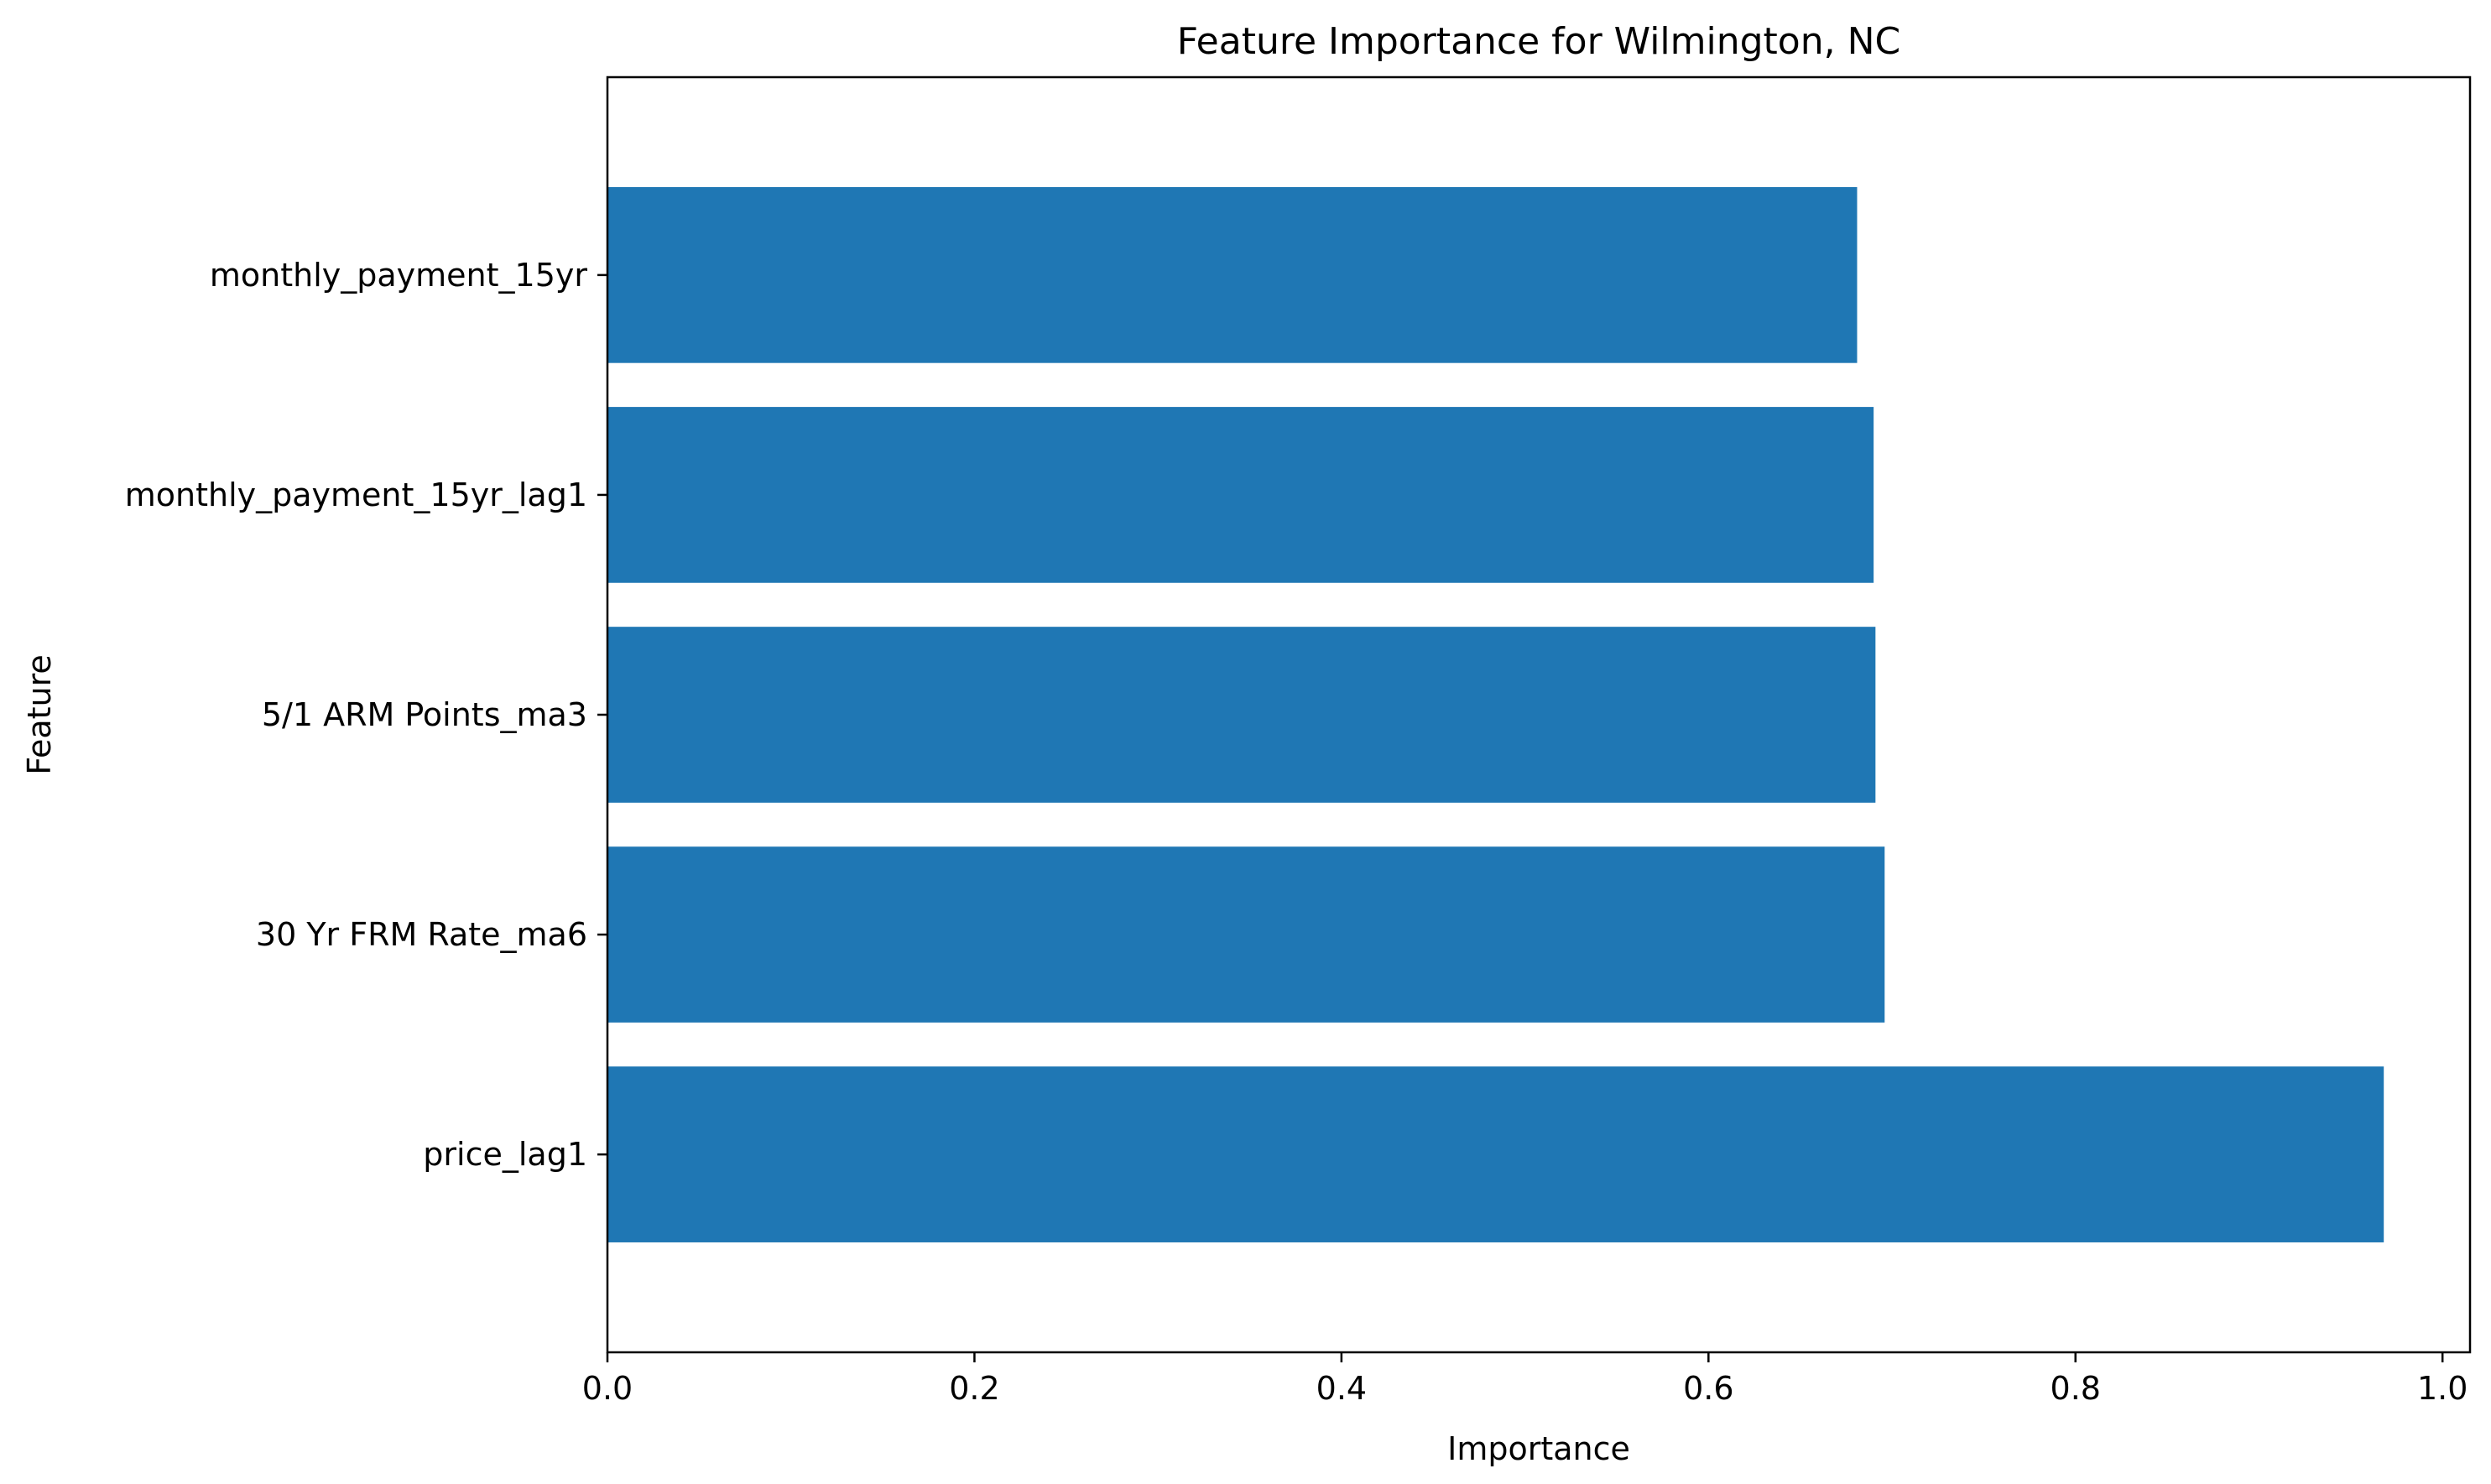 The height and width of the screenshot is (1484, 2491). What do you see at coordinates (399, 275) in the screenshot?
I see `y-tick-label: monthly_payment_15yr` at bounding box center [399, 275].